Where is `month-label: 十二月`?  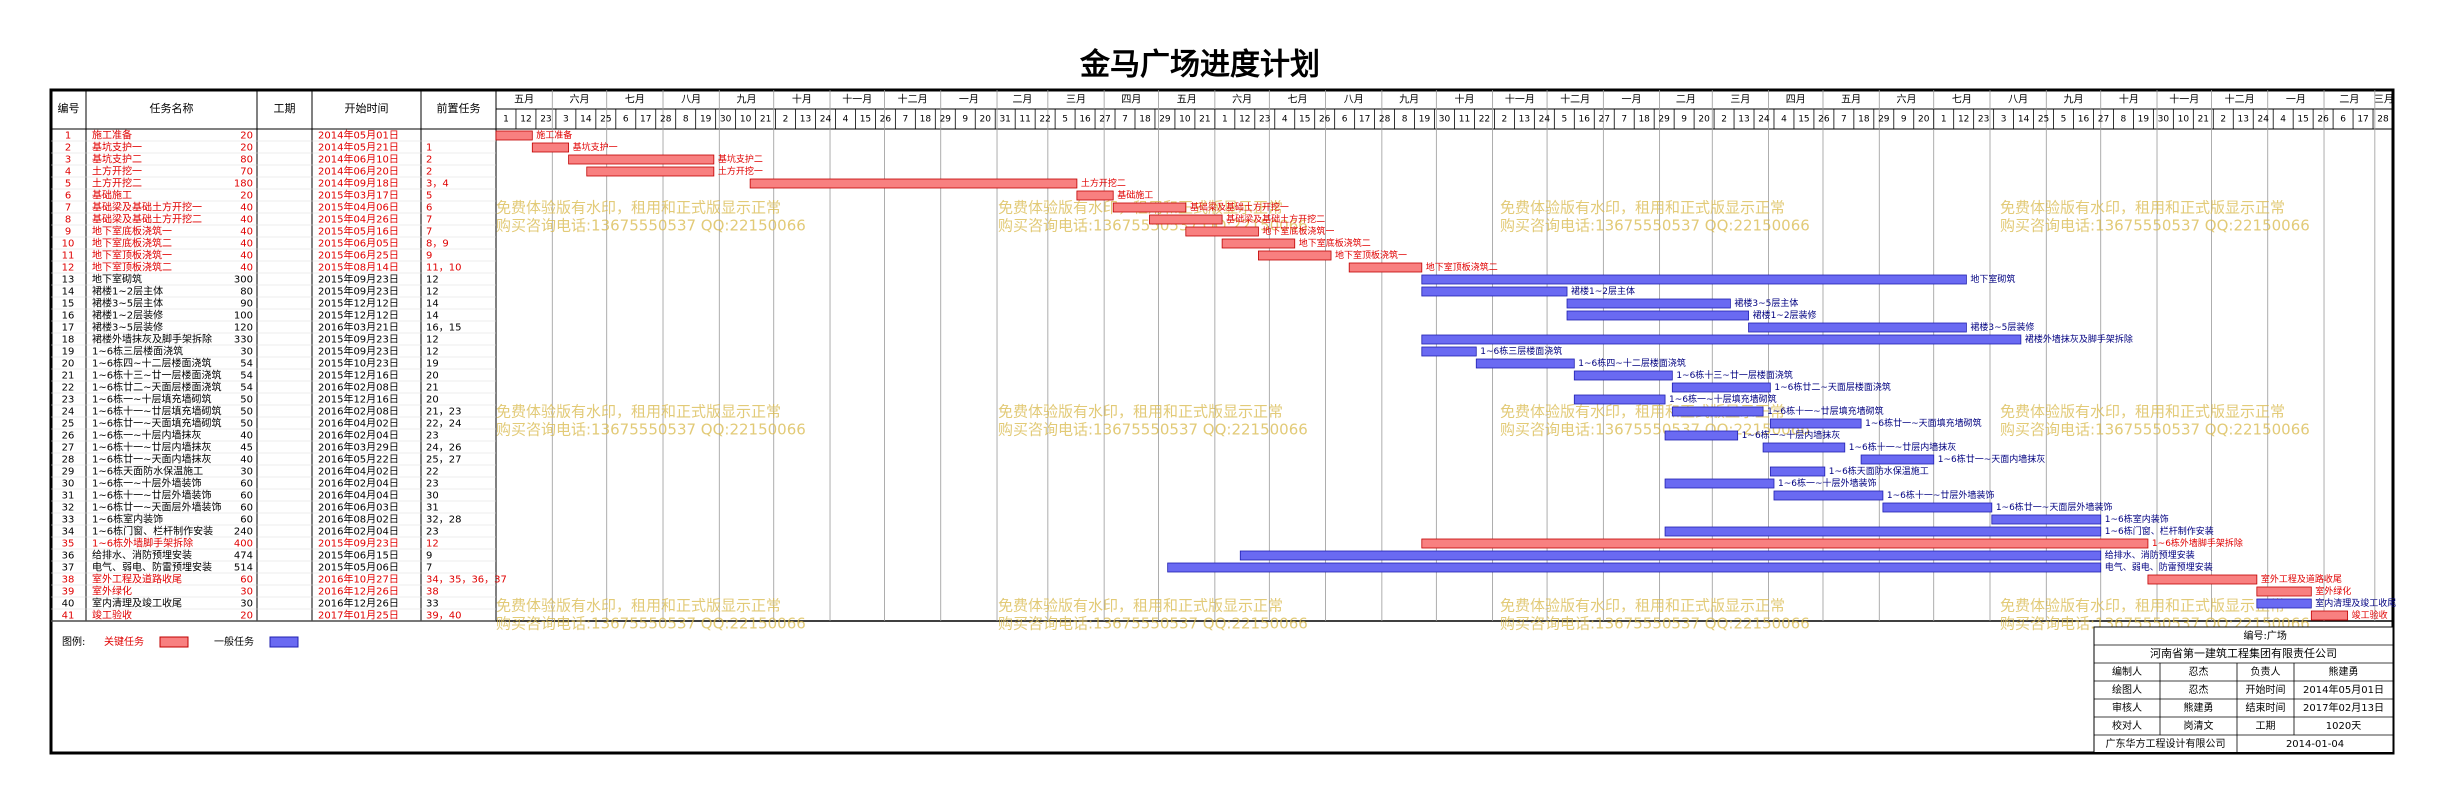 month-label: 十二月 is located at coordinates (1575, 99).